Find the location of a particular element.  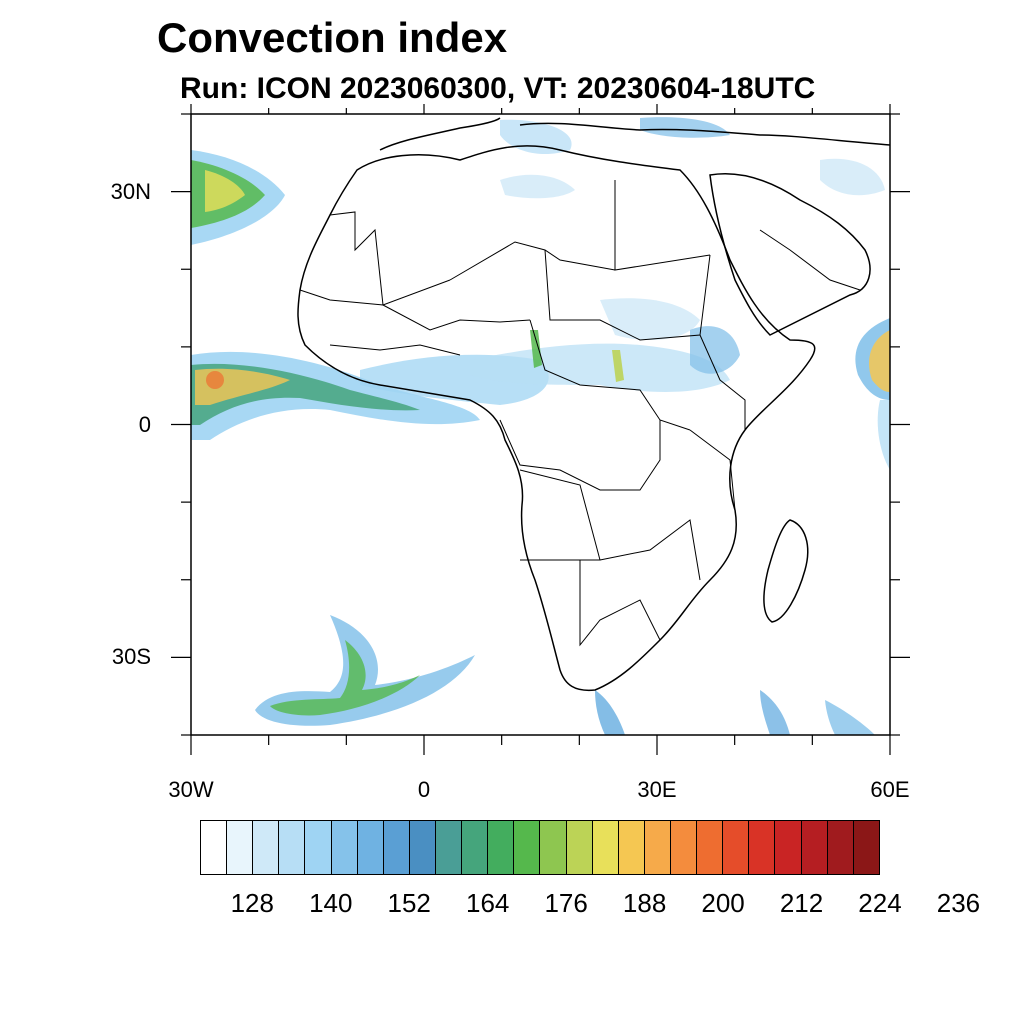

border-sahara-west is located at coordinates (356, 258).